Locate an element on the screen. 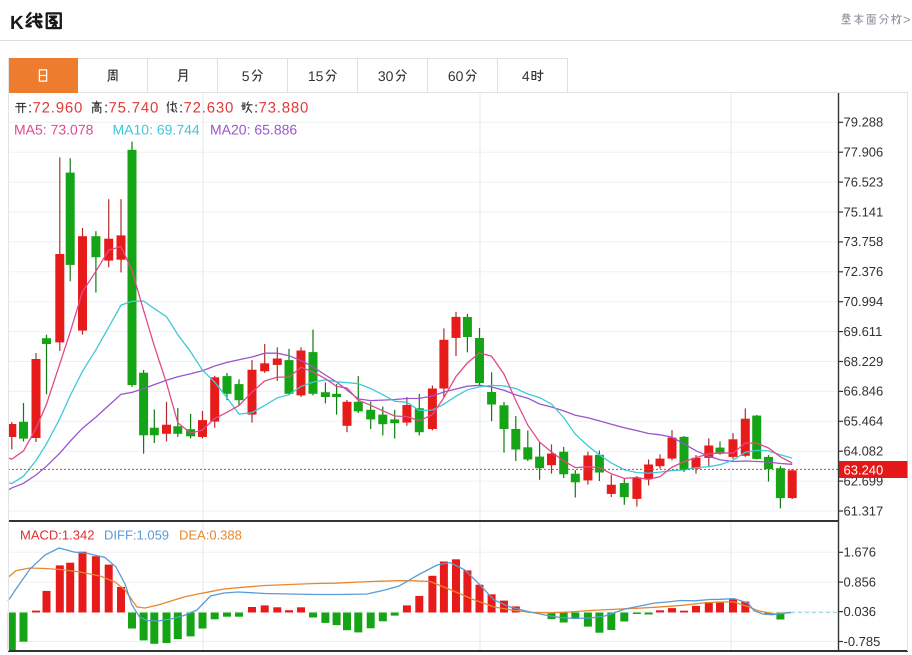 This screenshot has height=655, width=912. svg-text: MACD:1.342 is located at coordinates (57, 535).